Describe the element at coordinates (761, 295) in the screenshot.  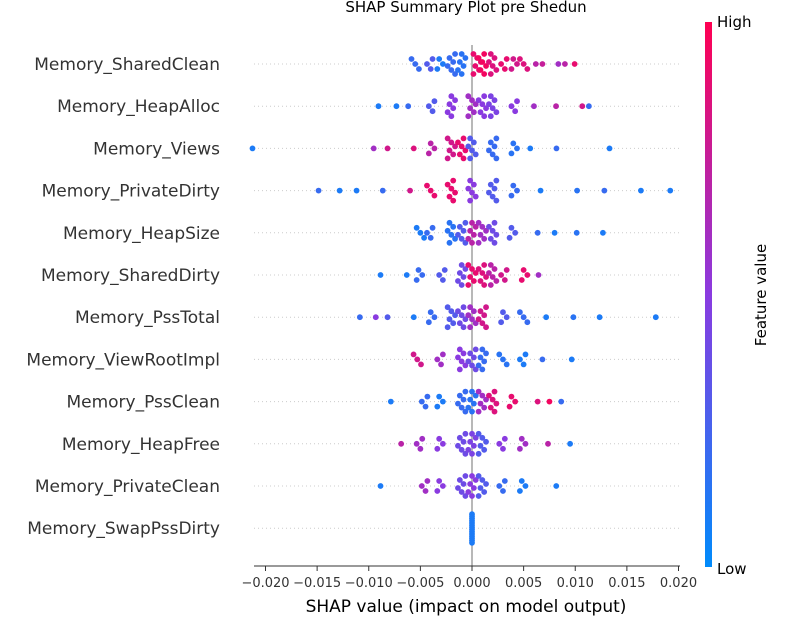
I see `colorbar-title: Feature value` at that location.